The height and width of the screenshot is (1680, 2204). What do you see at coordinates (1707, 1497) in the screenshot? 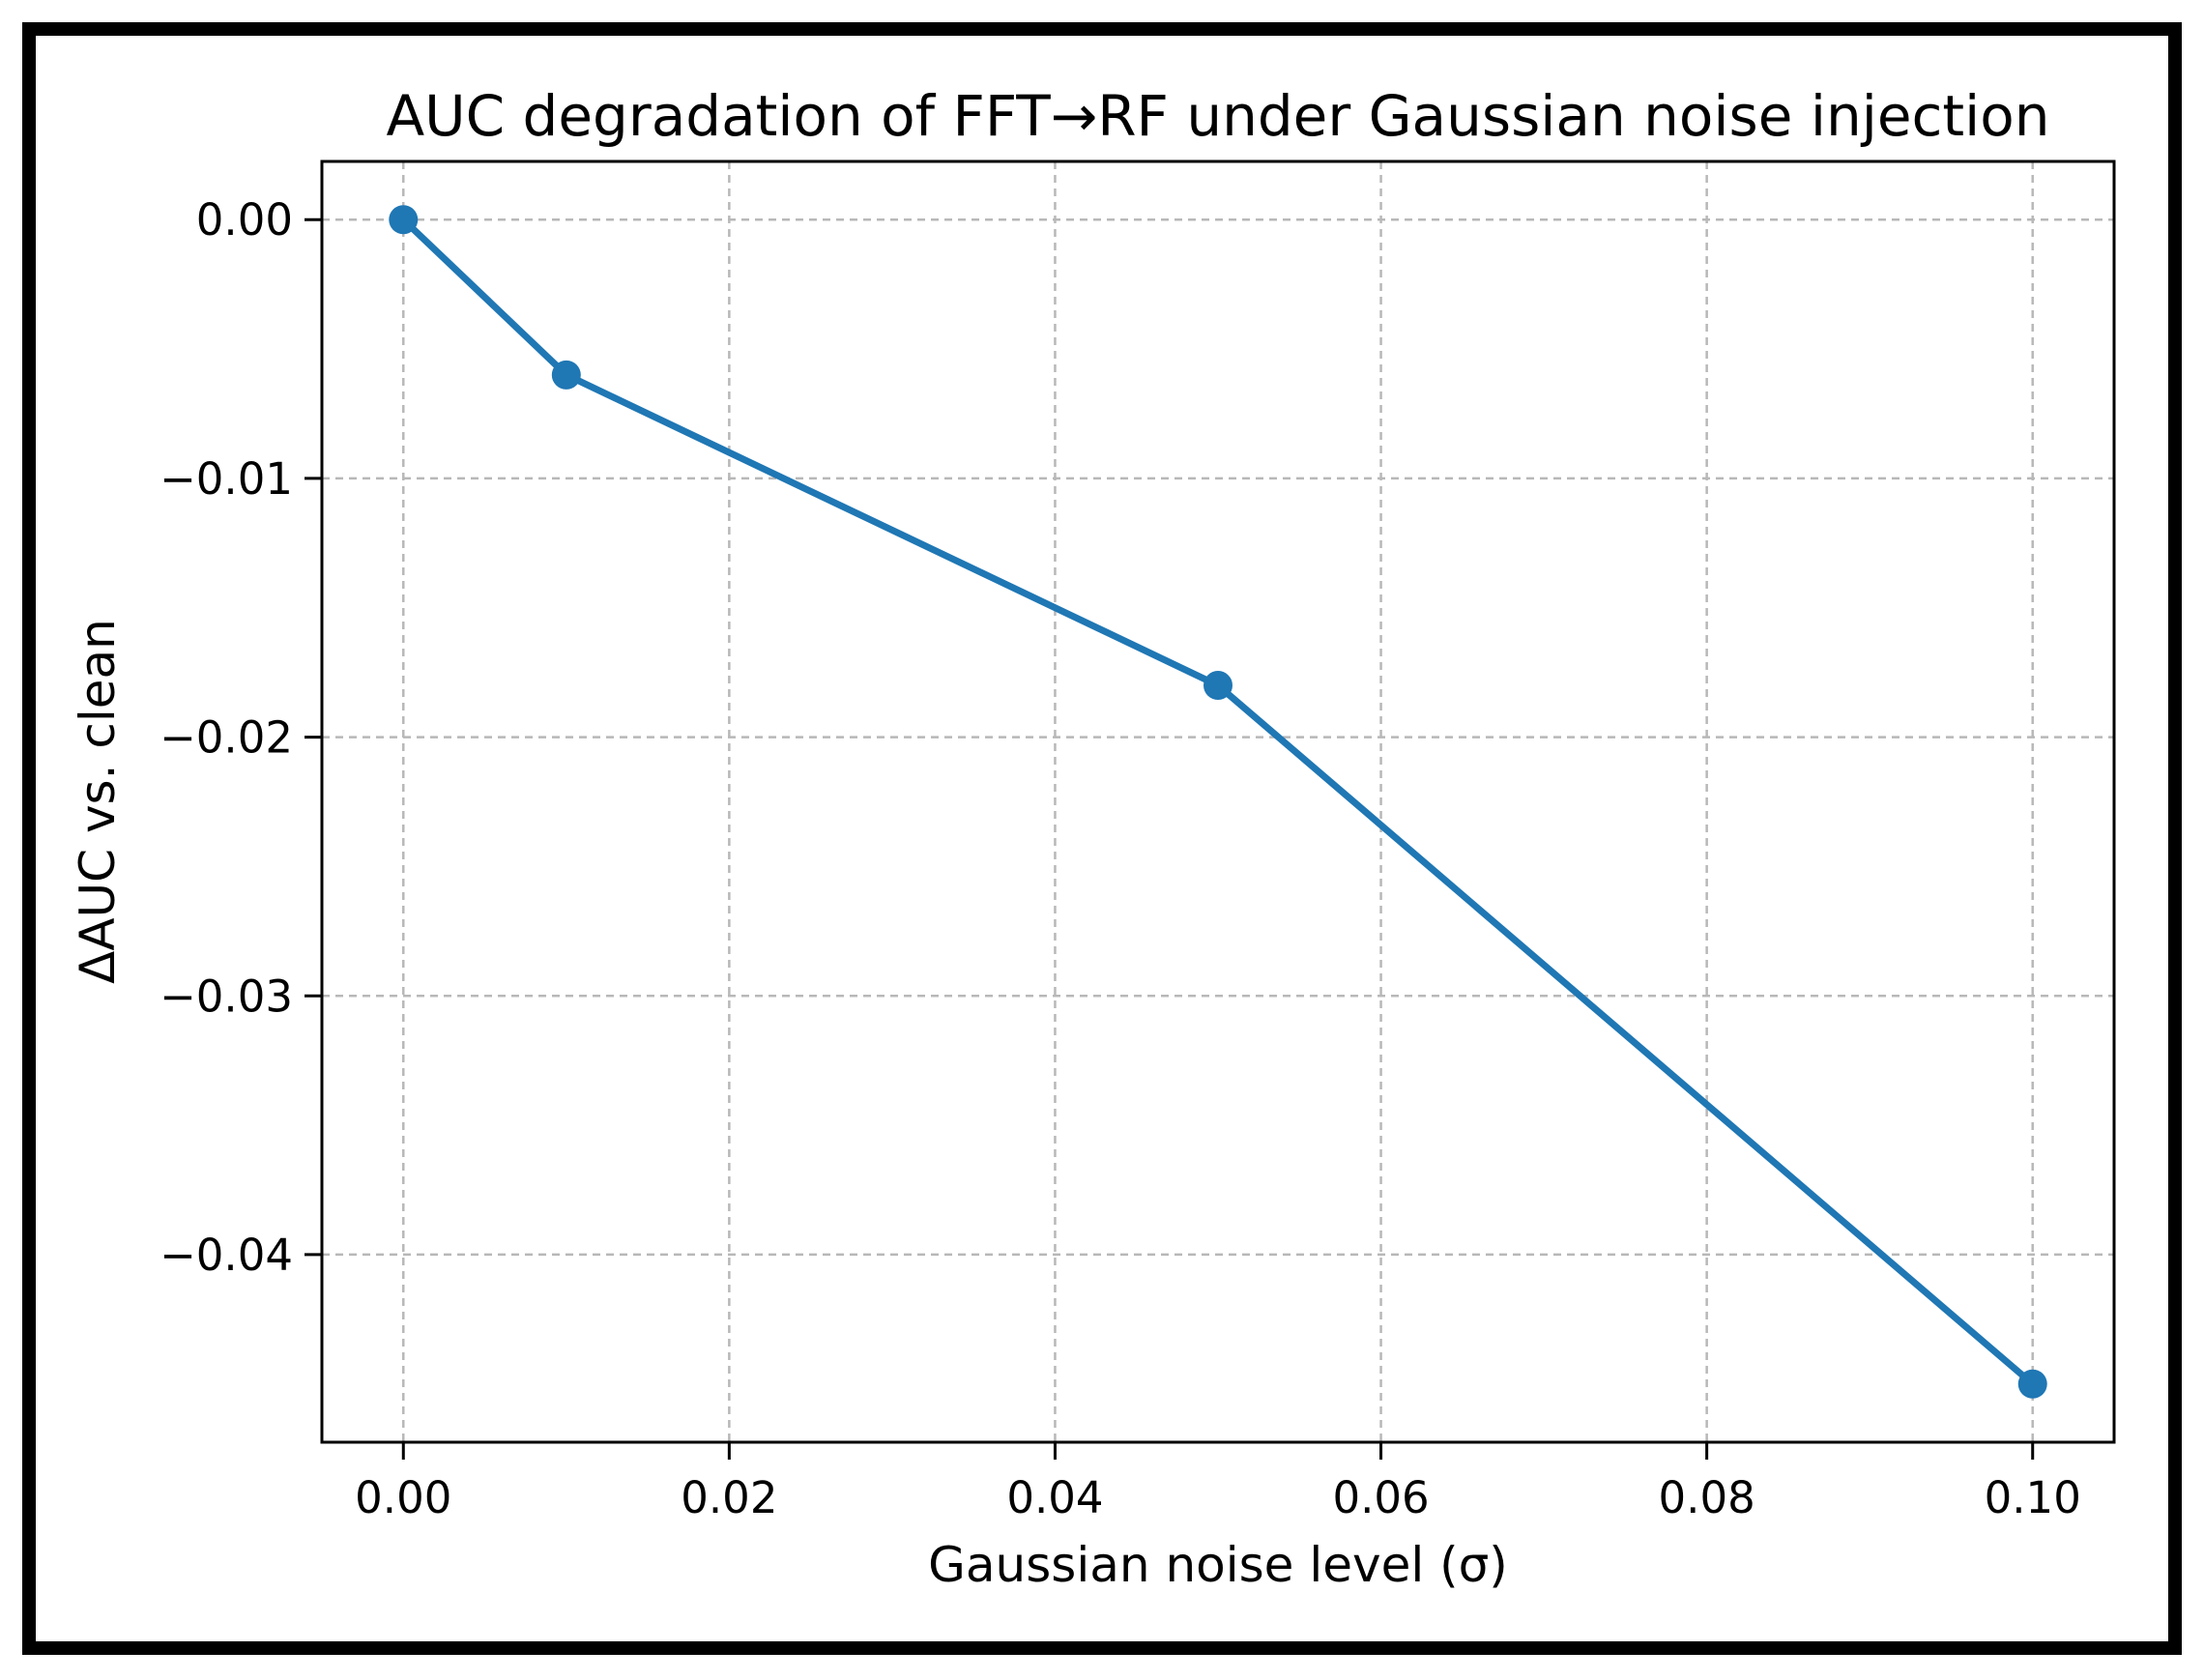
I see `x-tick-label: 0.08` at bounding box center [1707, 1497].